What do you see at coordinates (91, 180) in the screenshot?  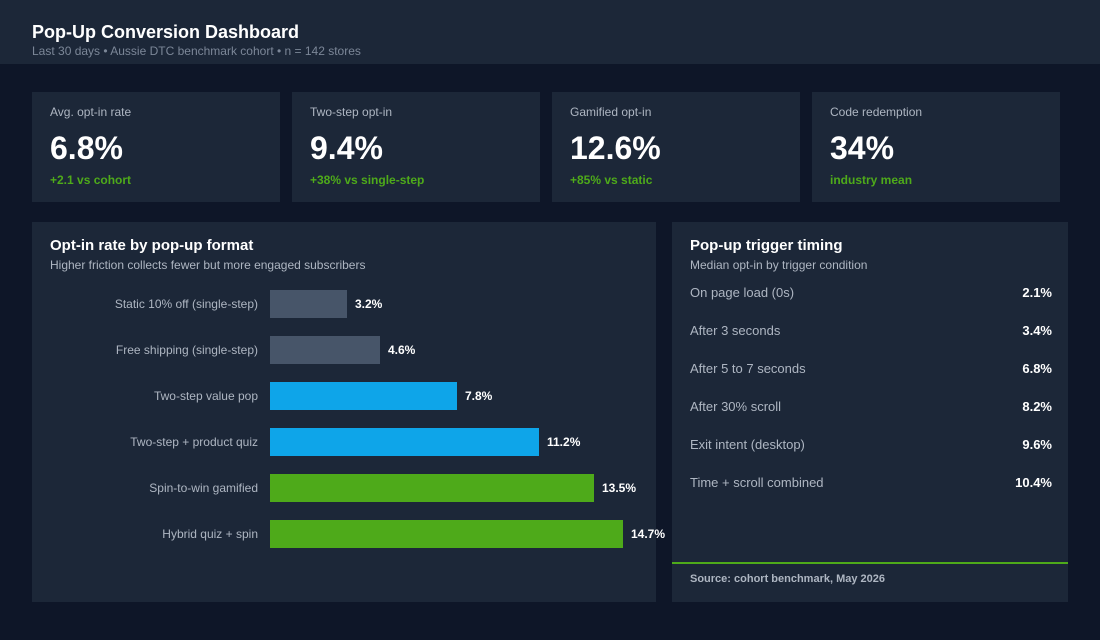 I see `kpi-delta: +2.1 vs cohort` at bounding box center [91, 180].